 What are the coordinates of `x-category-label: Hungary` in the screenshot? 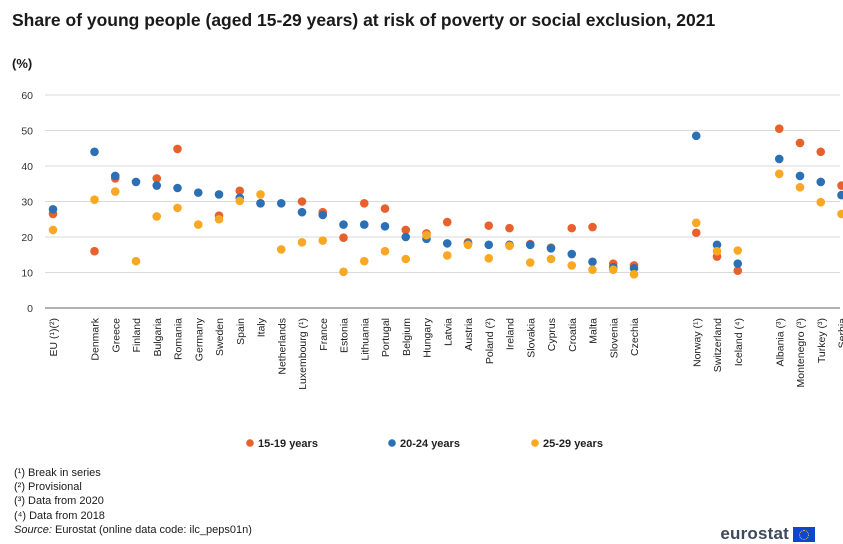 It's located at (428, 337).